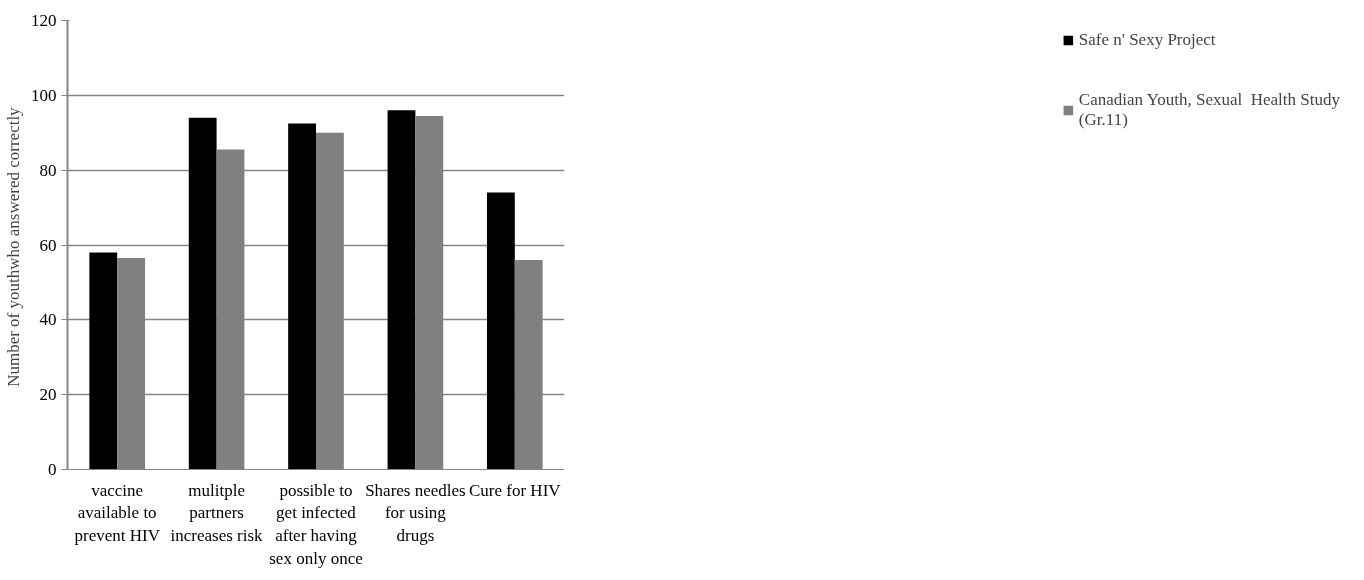 The height and width of the screenshot is (580, 1364). I want to click on y-tick-label: 100, so click(44, 95).